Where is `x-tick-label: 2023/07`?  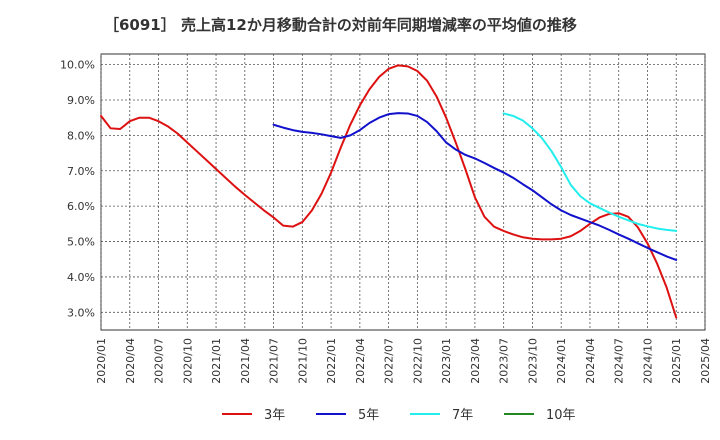 x-tick-label: 2023/07 is located at coordinates (504, 361).